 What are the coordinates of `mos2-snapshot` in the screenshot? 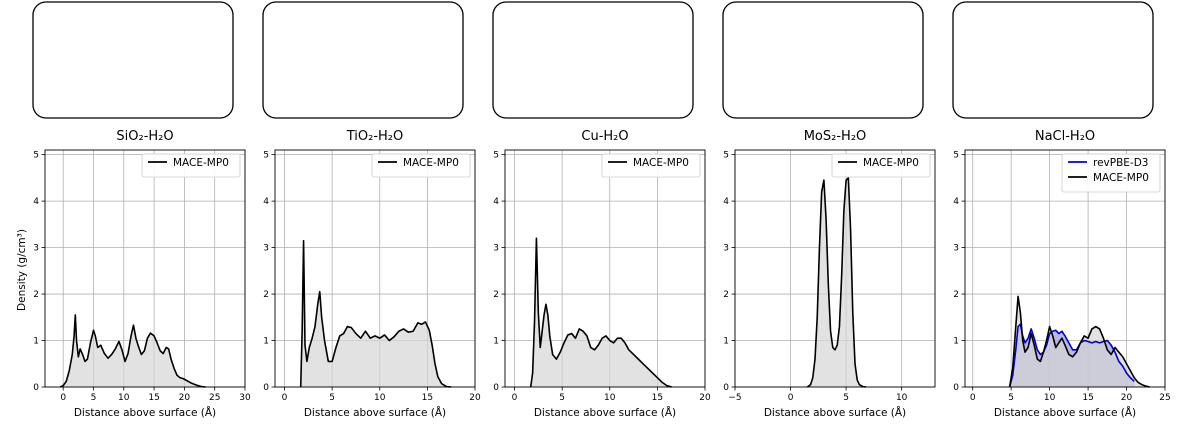 It's located at (823, 60).